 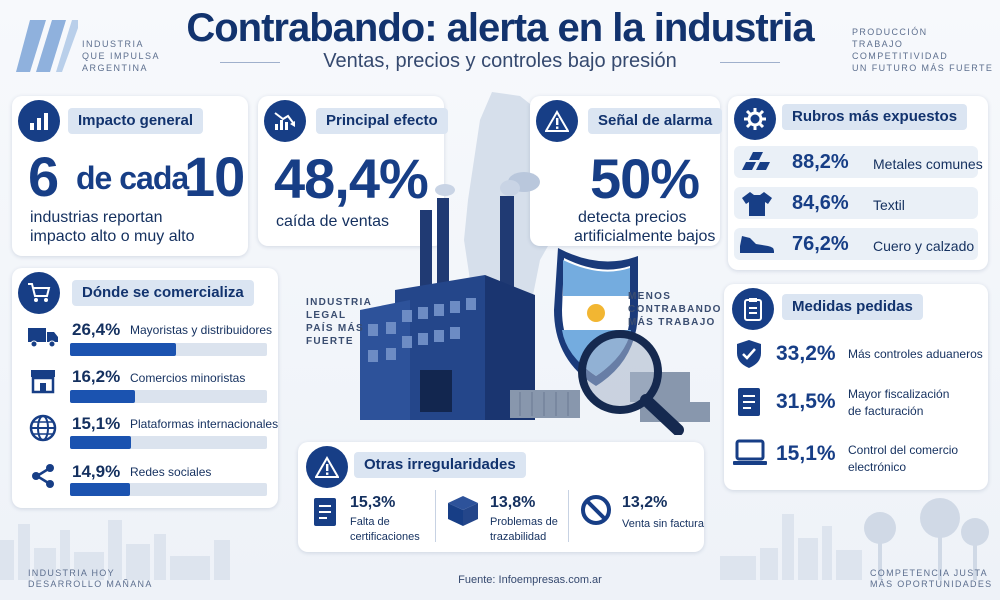 I want to click on trend-down-icon, so click(x=285, y=121).